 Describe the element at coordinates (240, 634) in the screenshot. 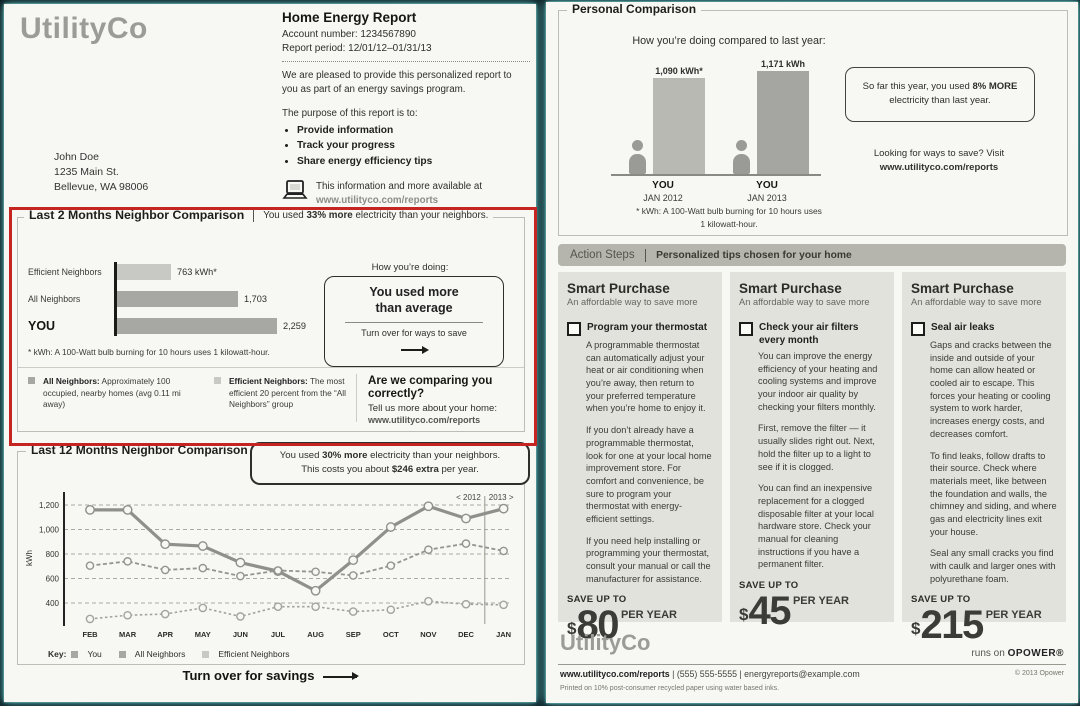

I see `svg-text: JUN` at that location.